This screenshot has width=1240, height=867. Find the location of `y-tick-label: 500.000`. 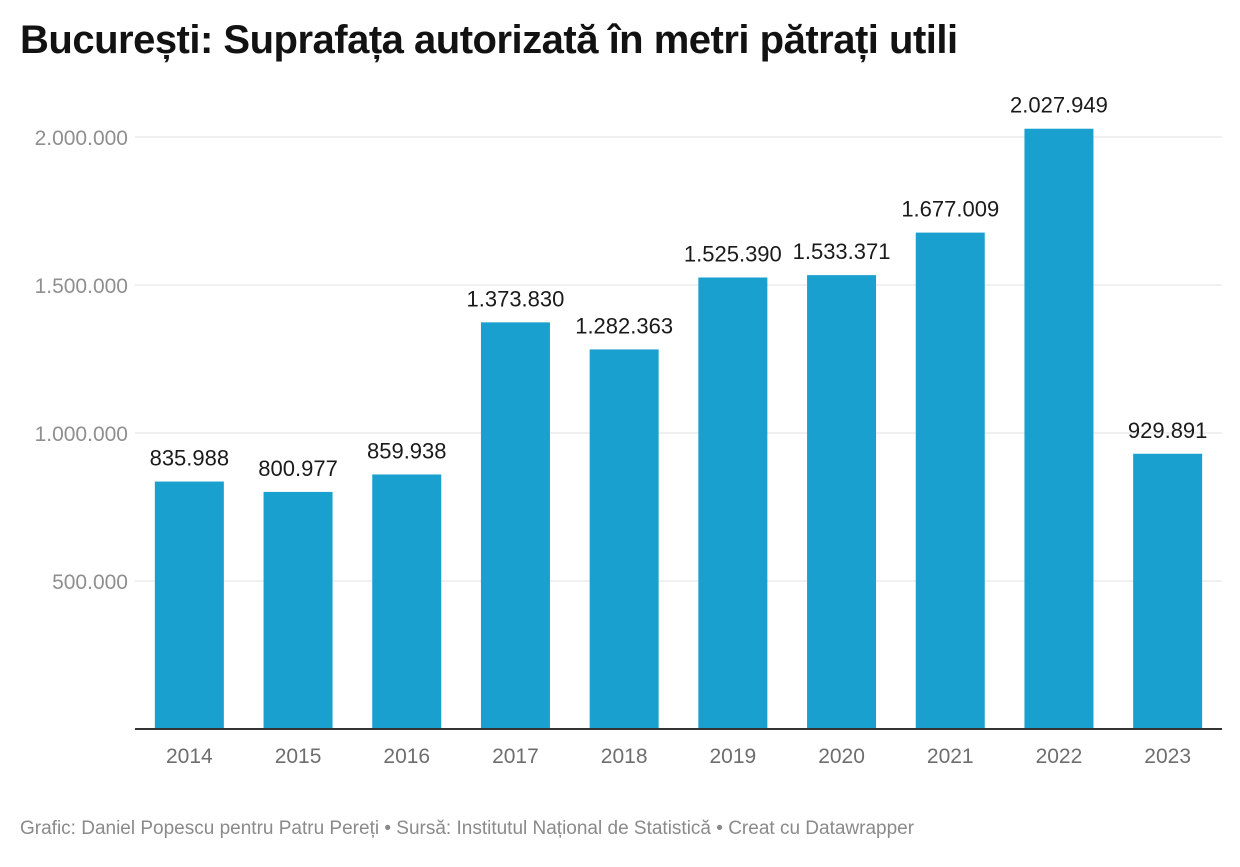

y-tick-label: 500.000 is located at coordinates (90, 582).